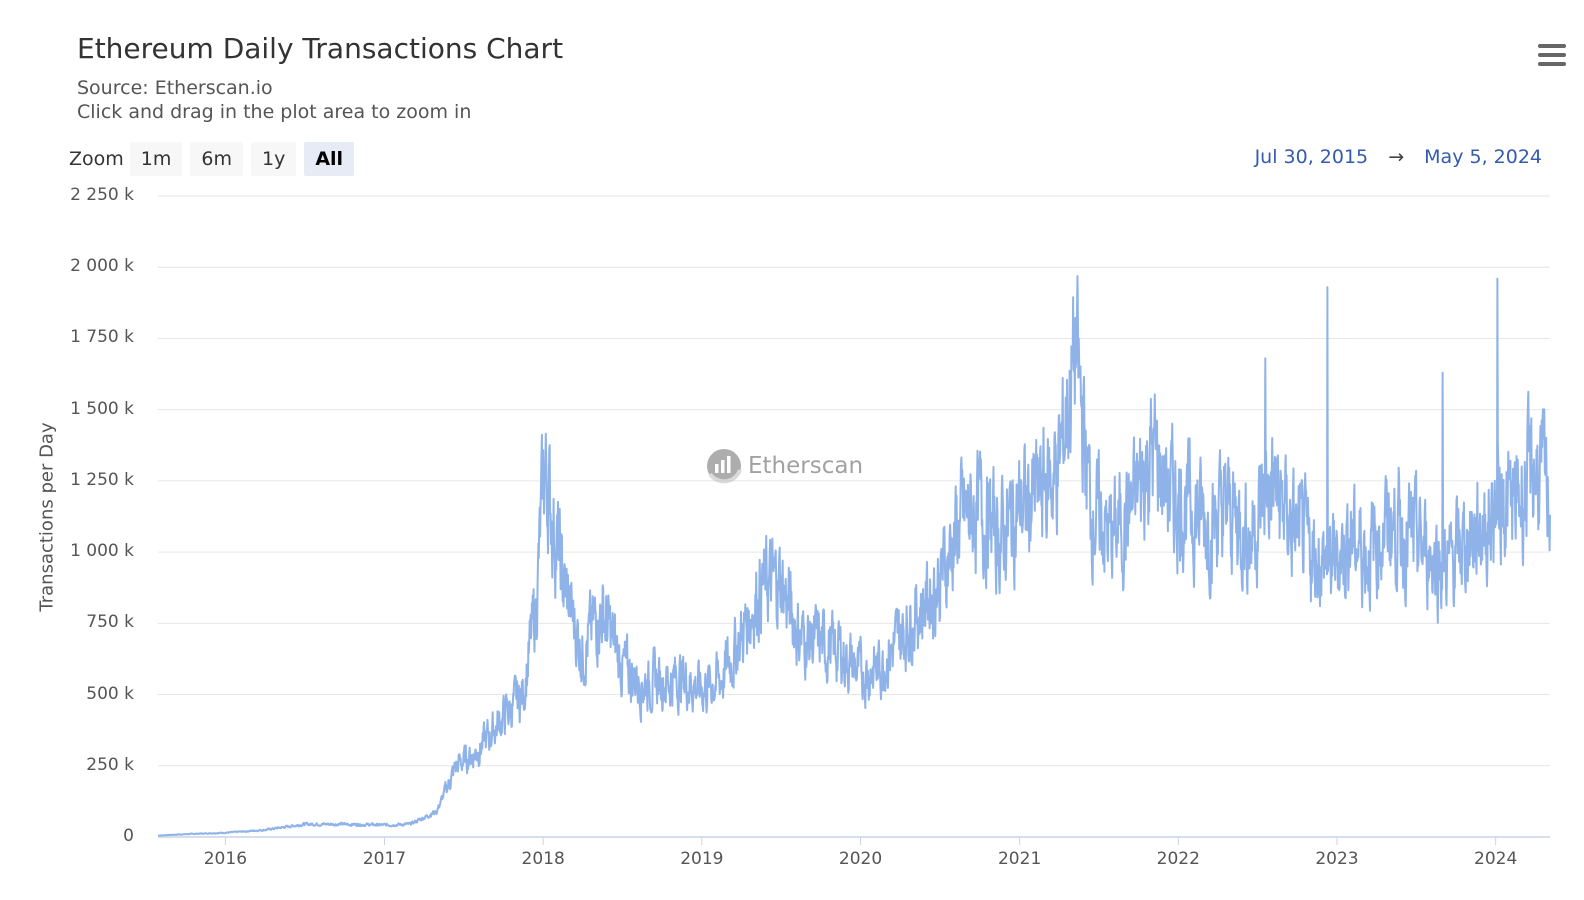 Image resolution: width=1584 pixels, height=900 pixels. What do you see at coordinates (102, 479) in the screenshot?
I see `y-tick-label: 1 250 k` at bounding box center [102, 479].